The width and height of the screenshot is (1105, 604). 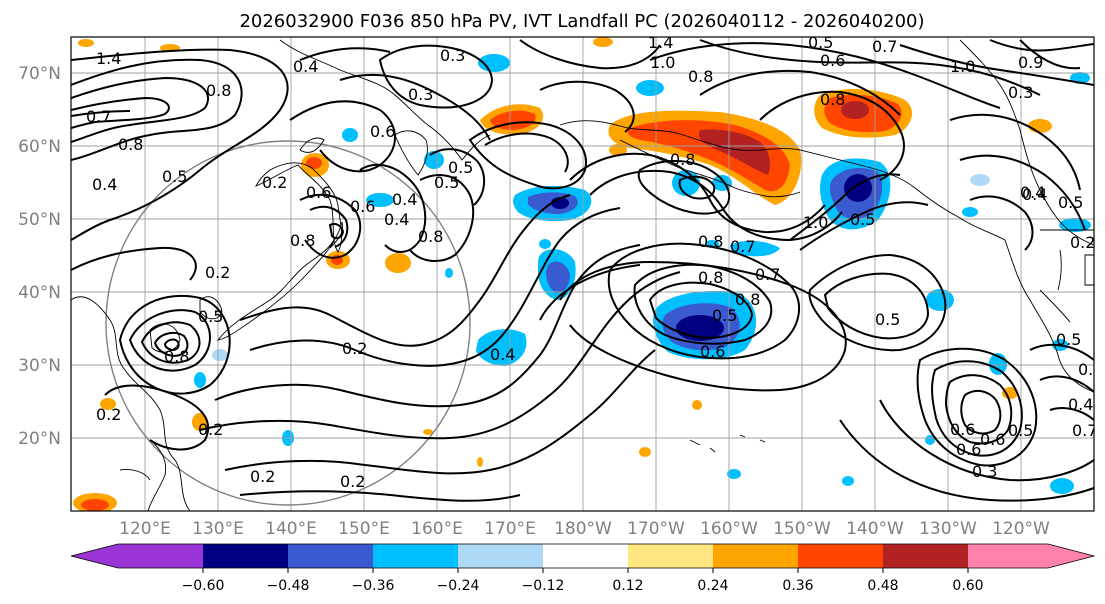 What do you see at coordinates (712, 586) in the screenshot?
I see `colorbar-tick-label: 0.24` at bounding box center [712, 586].